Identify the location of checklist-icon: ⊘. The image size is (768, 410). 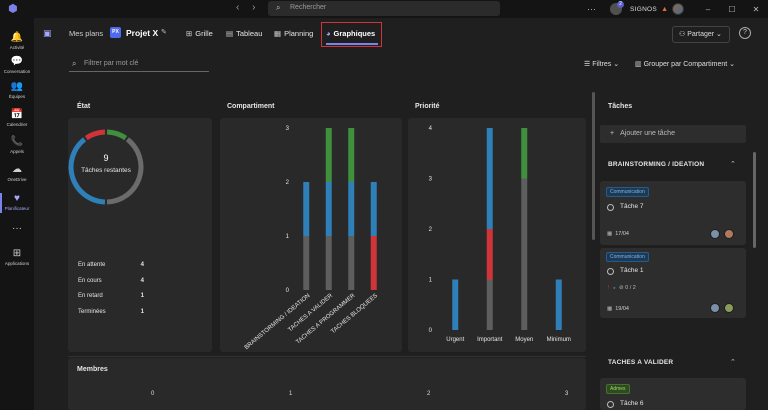
(621, 288).